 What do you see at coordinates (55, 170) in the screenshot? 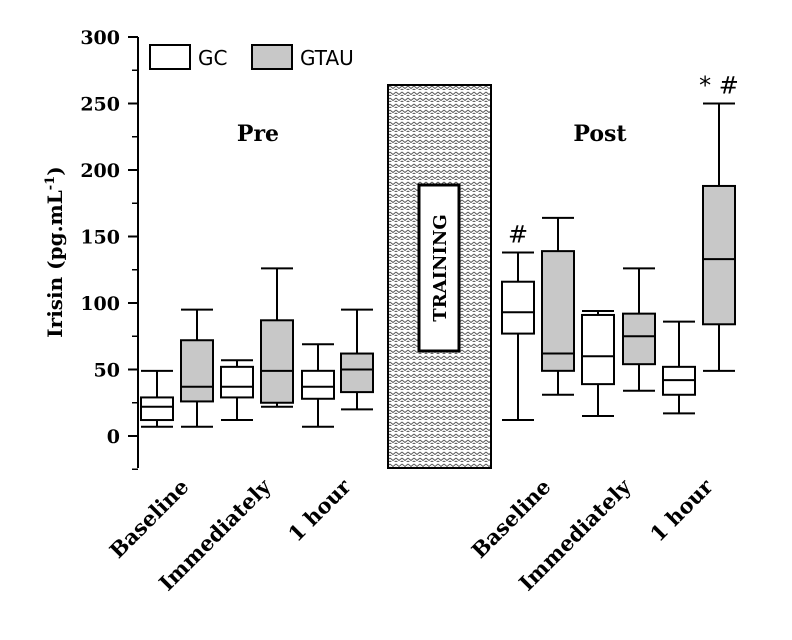
I see `y-axis-title-close: )` at bounding box center [55, 170].